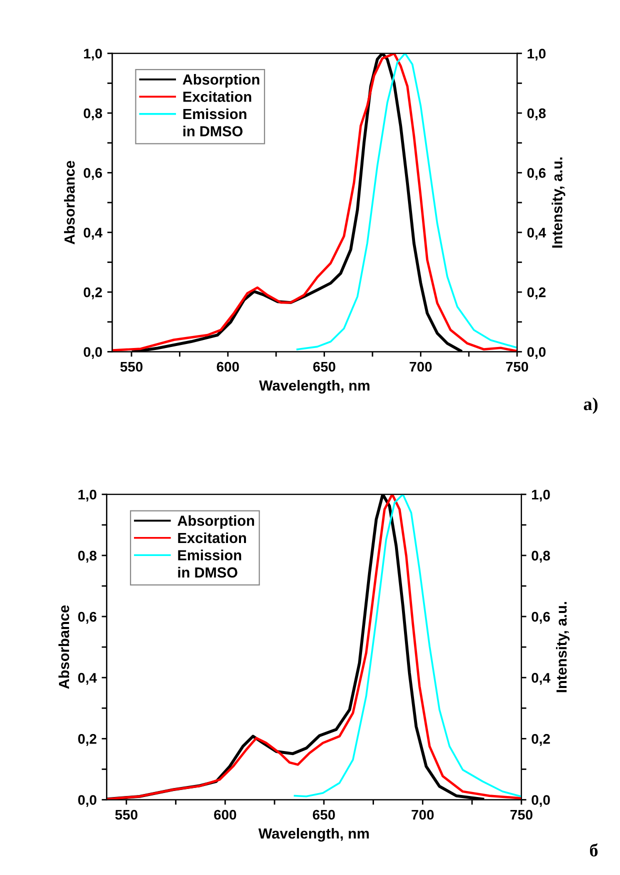 The image size is (620, 875). What do you see at coordinates (594, 849) in the screenshot?
I see `text: б` at bounding box center [594, 849].